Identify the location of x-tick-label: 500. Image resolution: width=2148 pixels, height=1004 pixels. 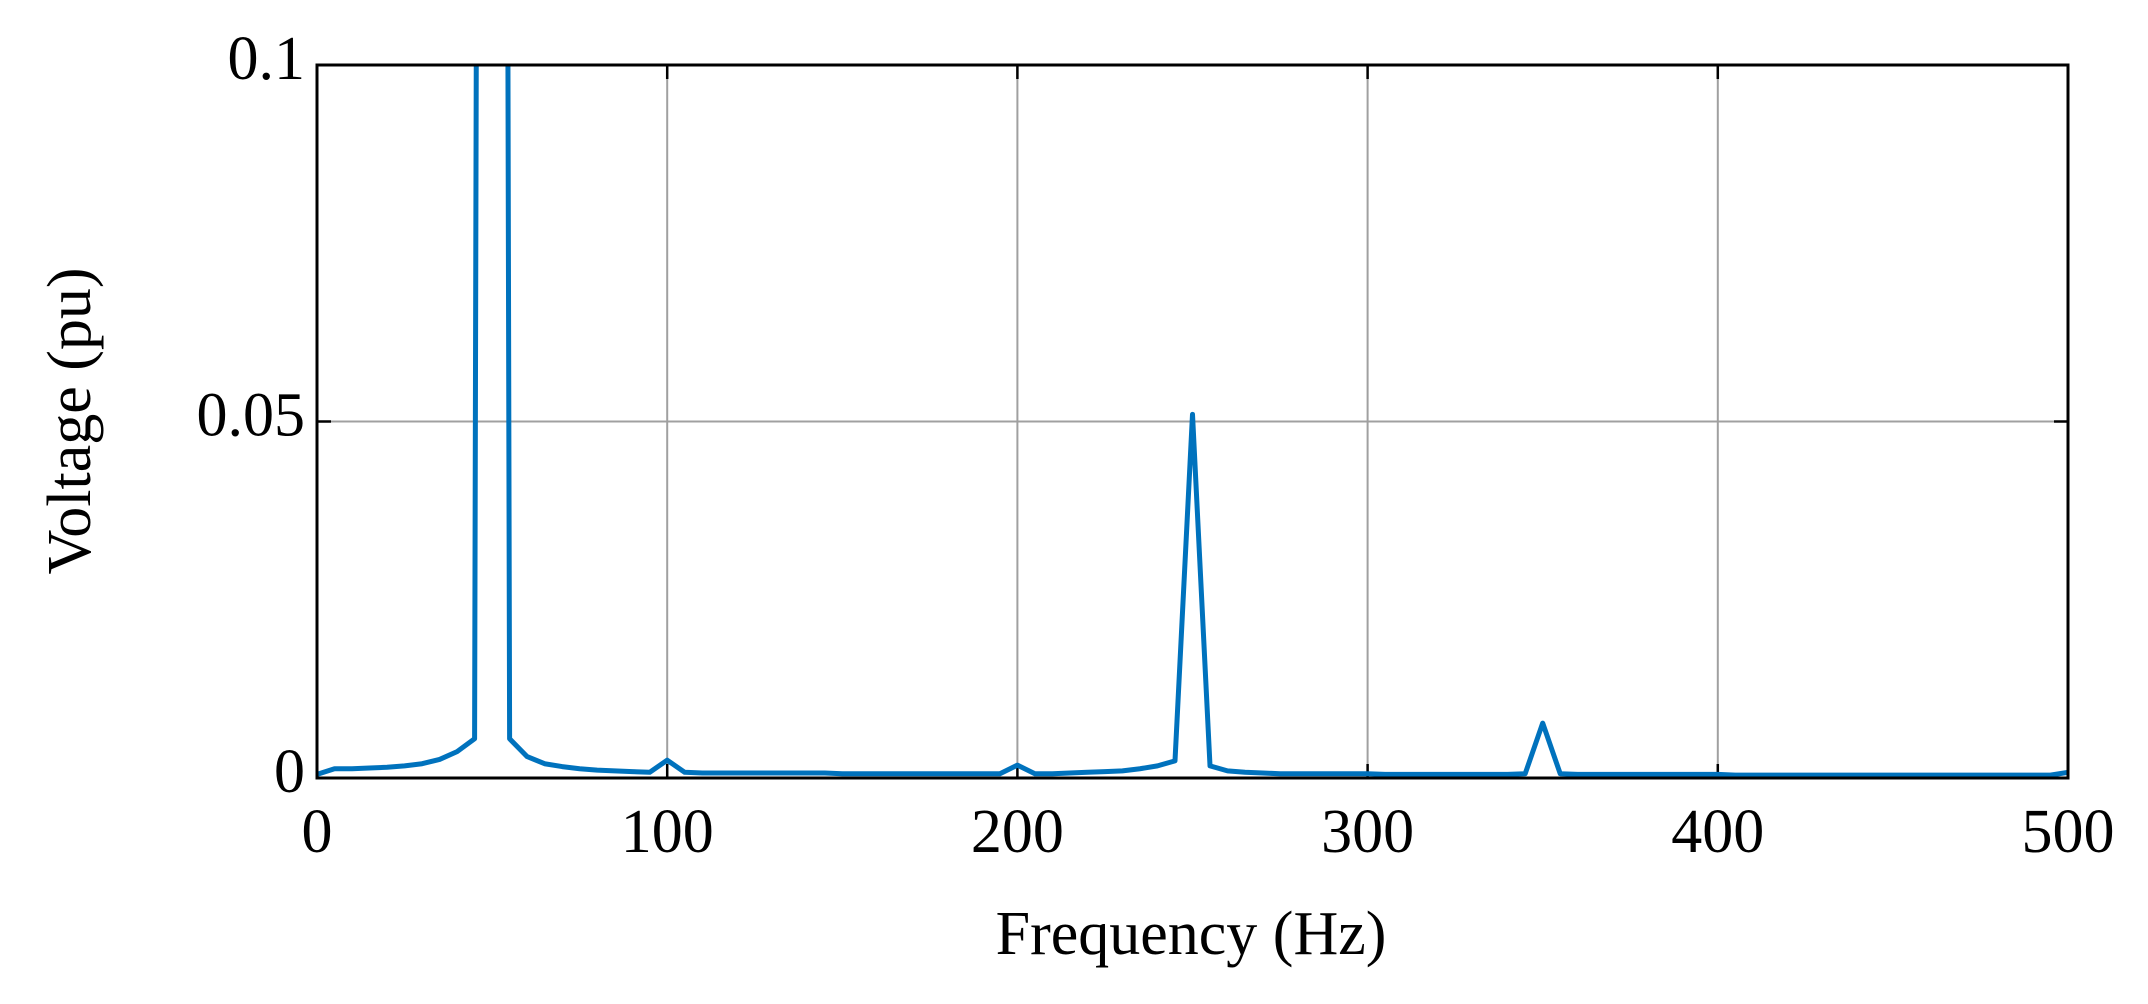
(2068, 832).